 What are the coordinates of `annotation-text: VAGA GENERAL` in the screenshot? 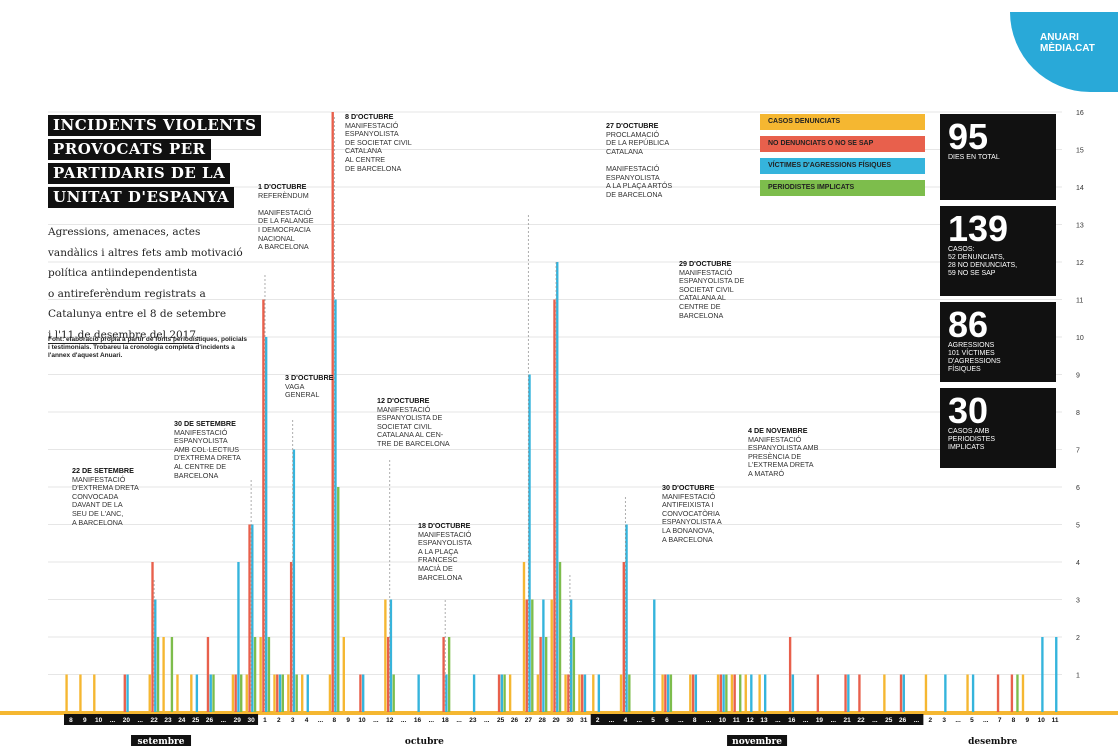 It's located at (302, 390).